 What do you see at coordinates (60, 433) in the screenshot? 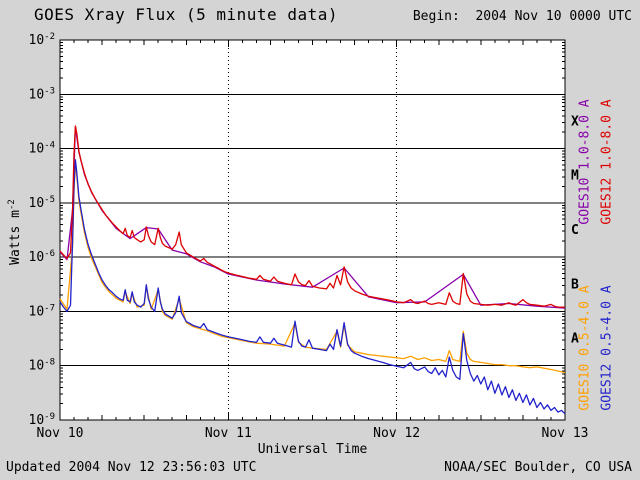
I see `x-tick-label: Nov 10` at bounding box center [60, 433].